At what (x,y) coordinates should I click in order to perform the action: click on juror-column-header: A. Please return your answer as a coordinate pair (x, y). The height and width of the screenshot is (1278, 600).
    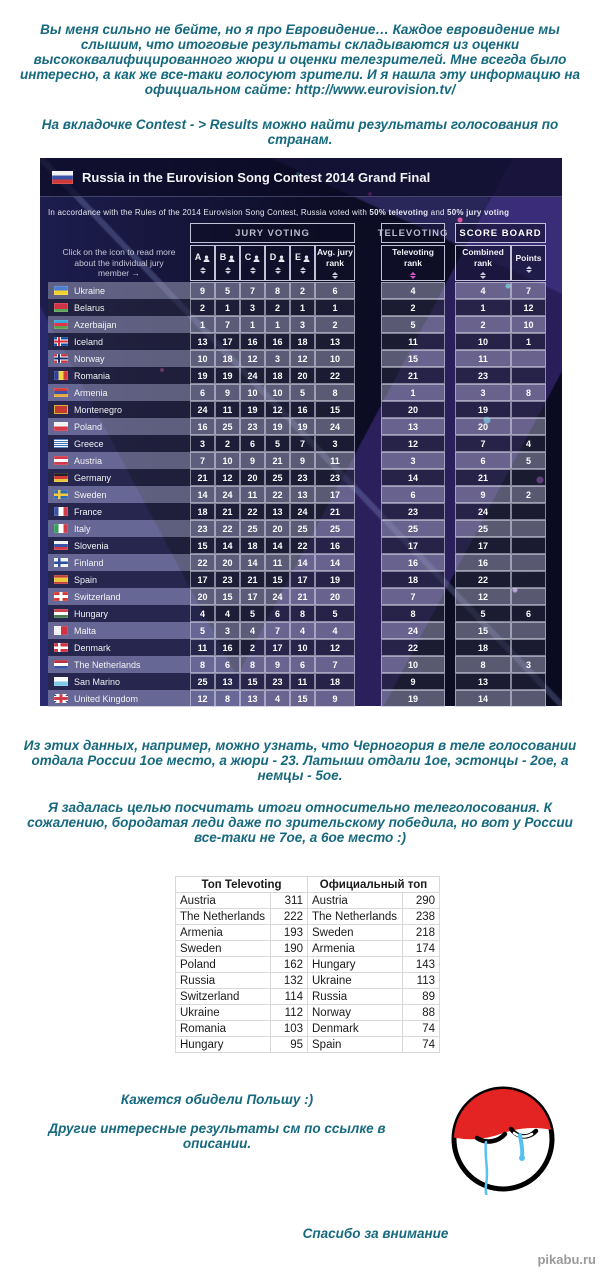
    Looking at the image, I should click on (202, 263).